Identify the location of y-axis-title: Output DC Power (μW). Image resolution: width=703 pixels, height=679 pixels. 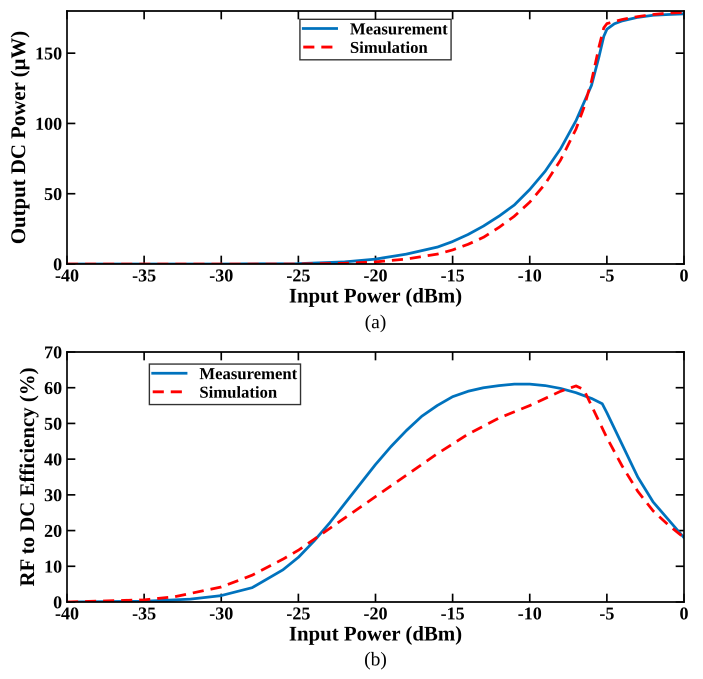
(20, 138).